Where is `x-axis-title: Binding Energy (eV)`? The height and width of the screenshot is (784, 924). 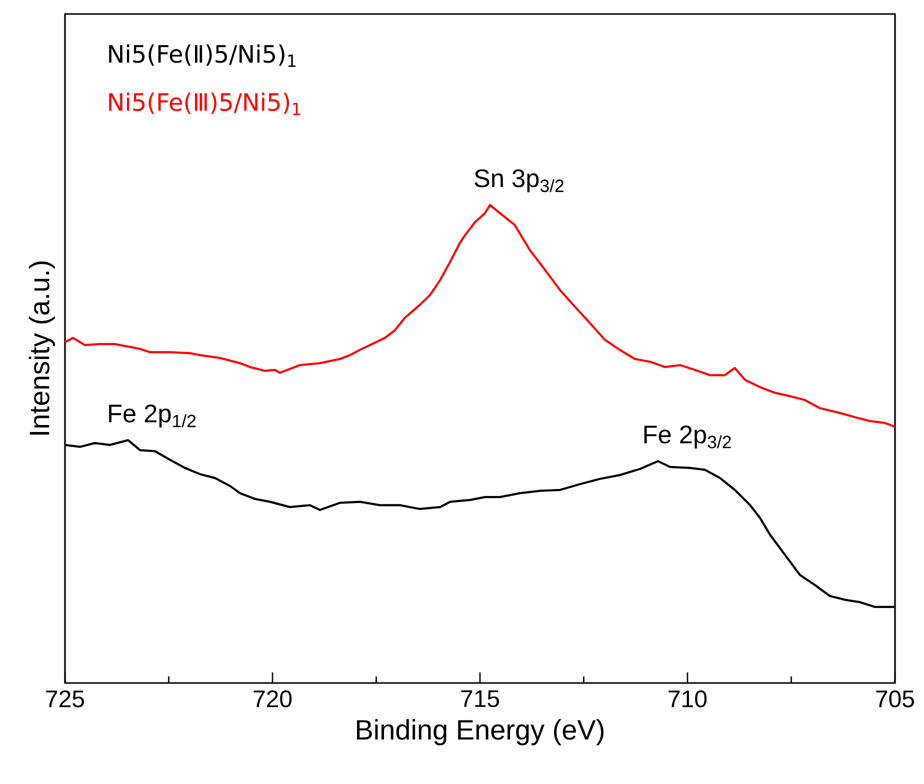 x-axis-title: Binding Energy (eV) is located at coordinates (480, 732).